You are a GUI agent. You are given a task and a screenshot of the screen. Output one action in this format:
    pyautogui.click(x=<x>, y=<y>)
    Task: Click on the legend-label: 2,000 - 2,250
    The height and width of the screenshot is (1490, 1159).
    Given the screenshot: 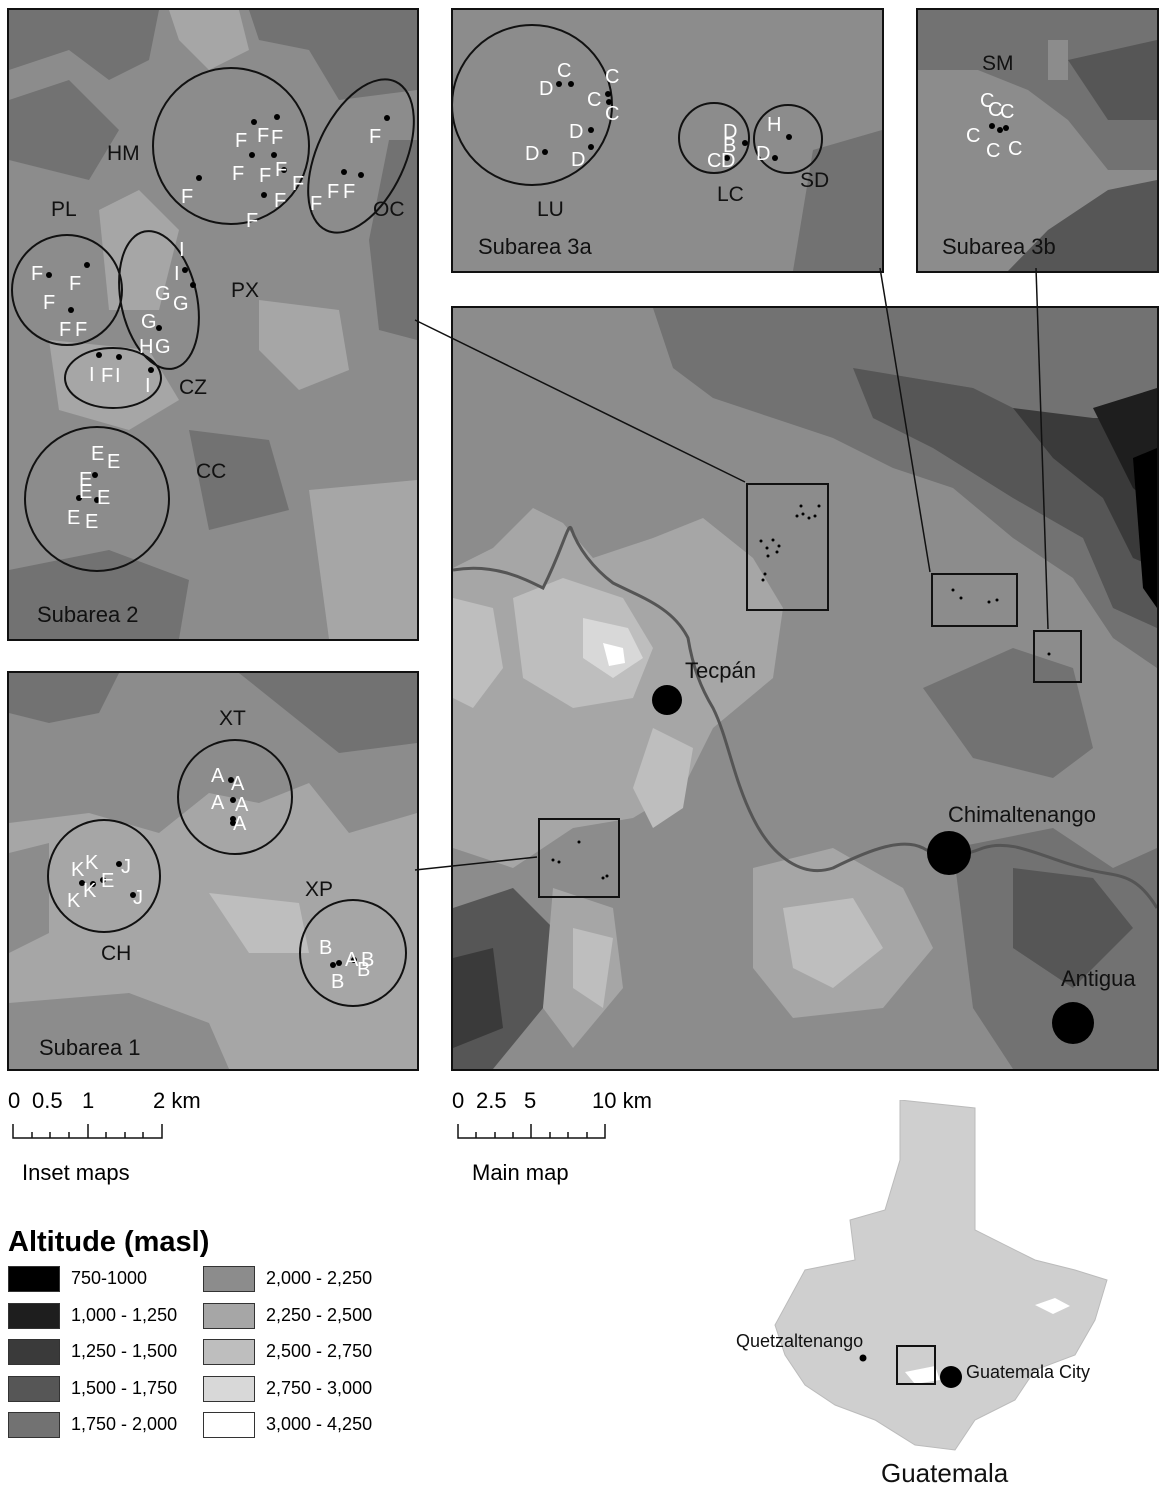 What is the action you would take?
    pyautogui.click(x=319, y=1278)
    